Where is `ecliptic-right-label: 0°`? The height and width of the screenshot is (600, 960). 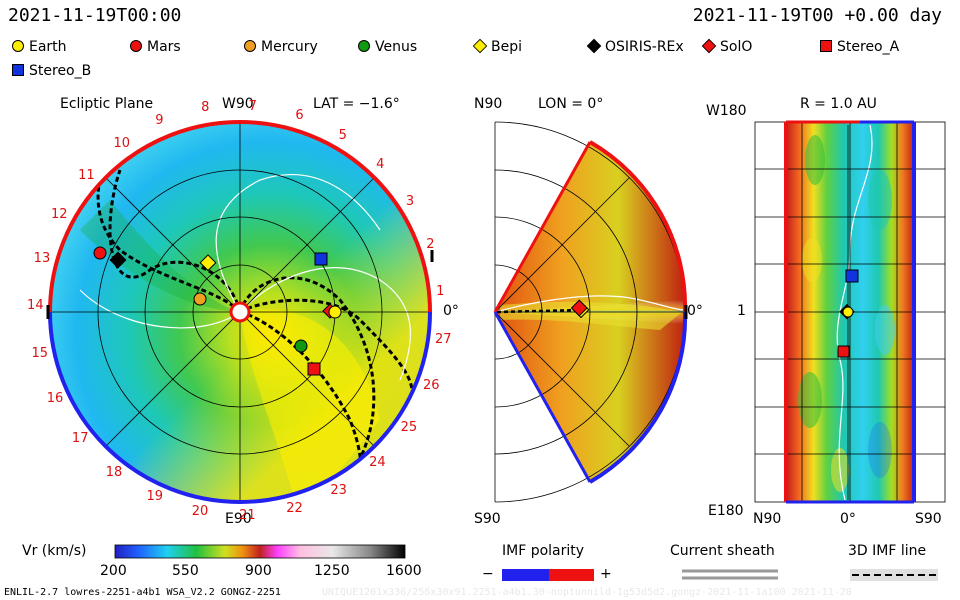 ecliptic-right-label: 0° is located at coordinates (451, 311).